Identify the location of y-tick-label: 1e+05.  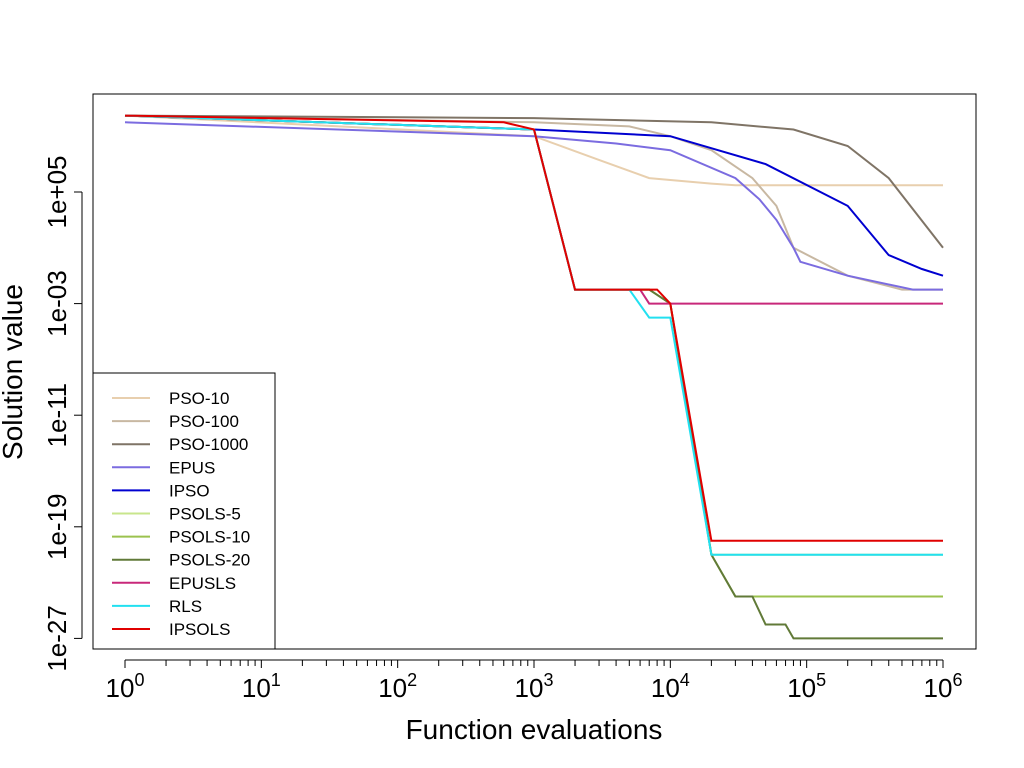
(57, 191).